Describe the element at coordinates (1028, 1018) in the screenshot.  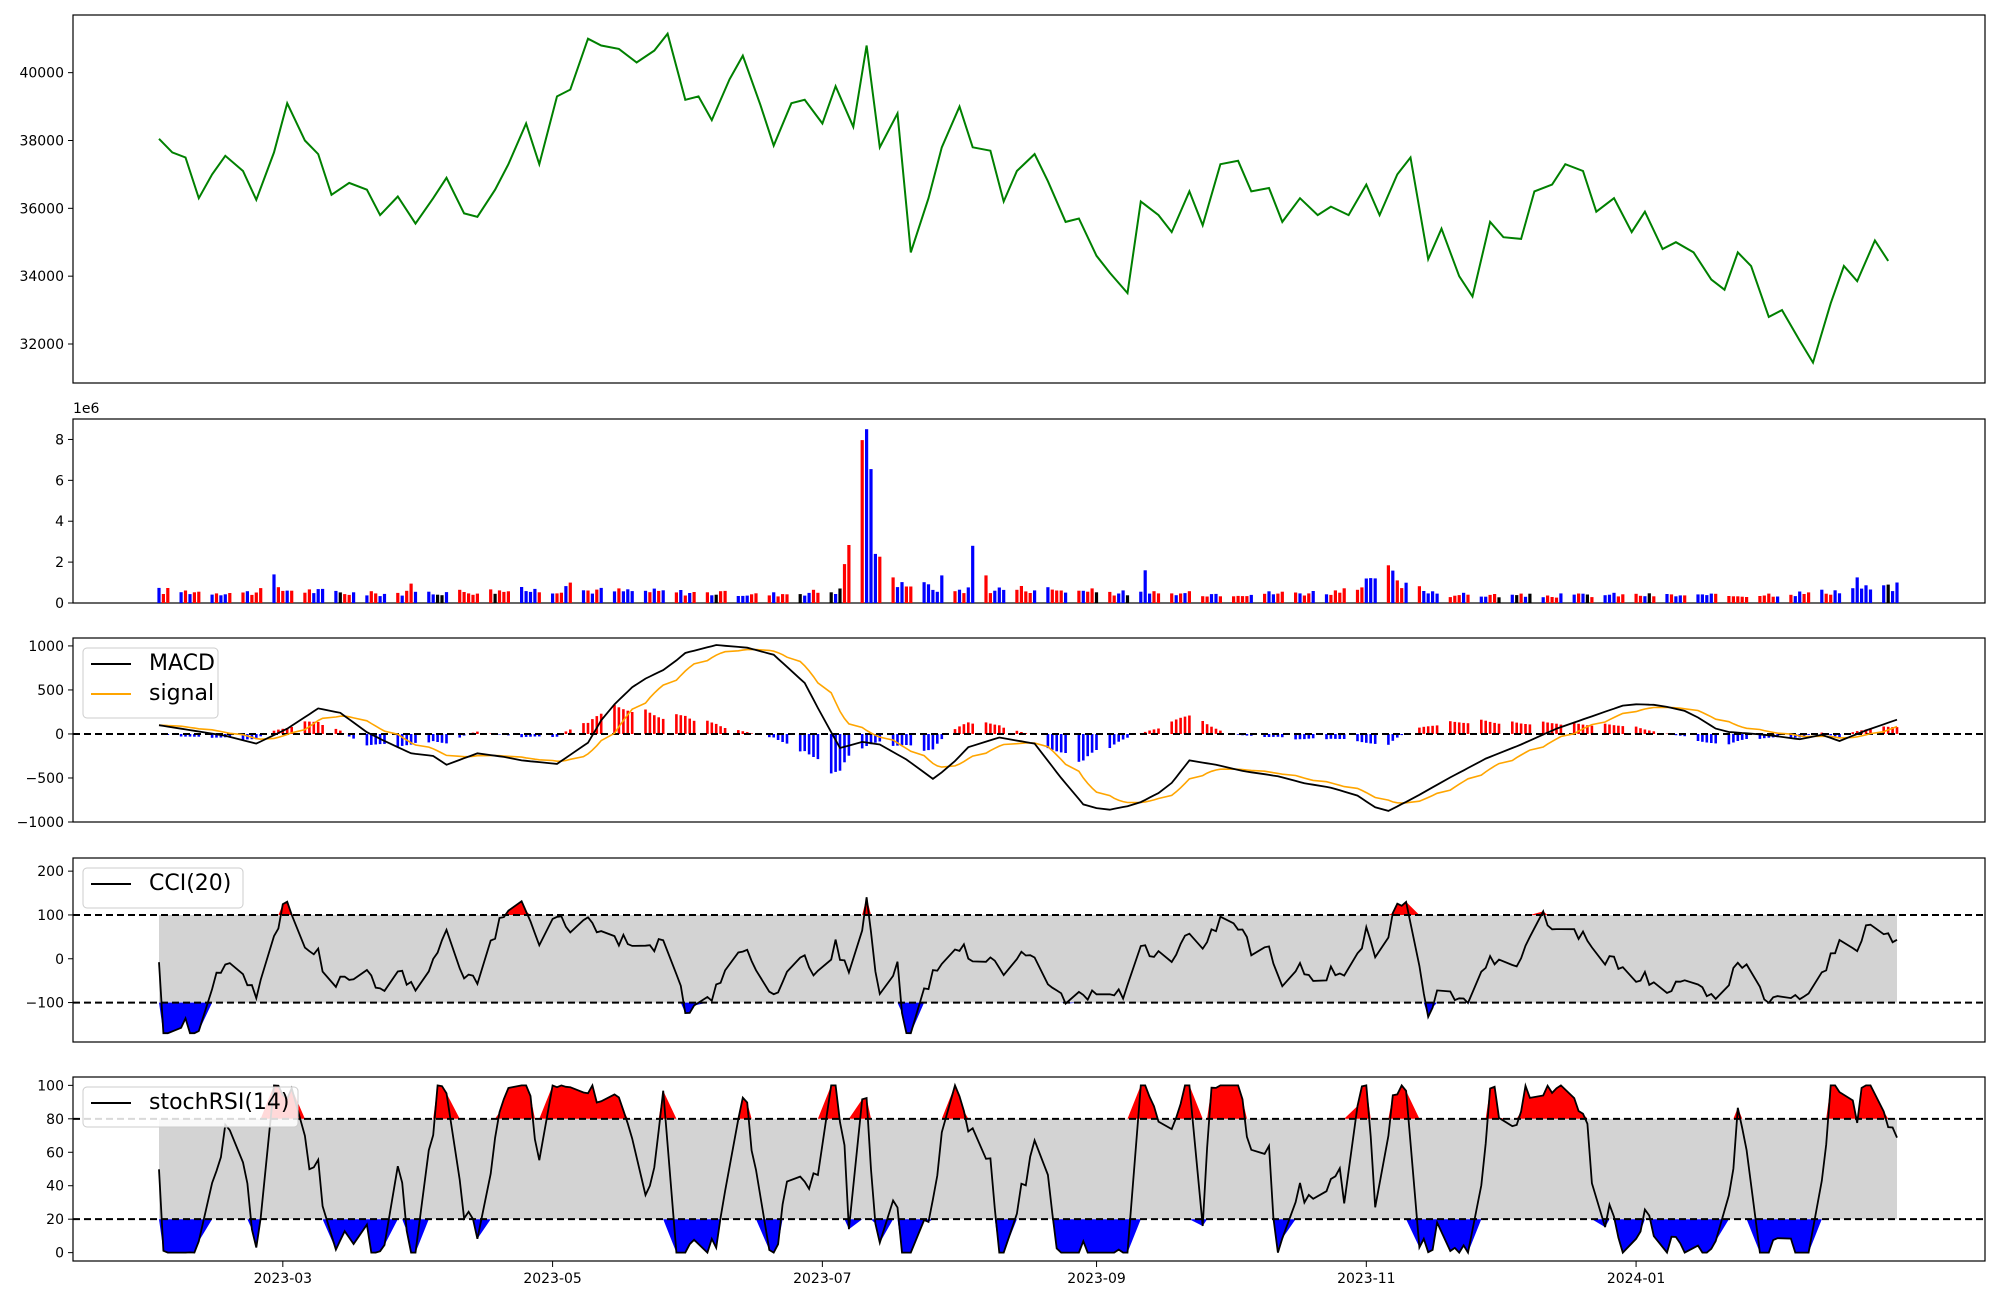
I see `cci-oversold-fill` at that location.